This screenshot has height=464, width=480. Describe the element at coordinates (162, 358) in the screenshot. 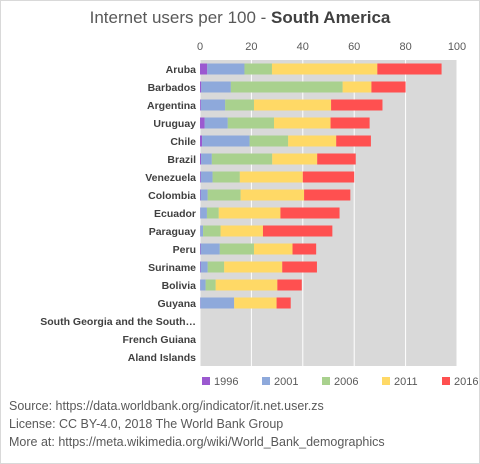

I see `category-label: Aland Islands` at that location.